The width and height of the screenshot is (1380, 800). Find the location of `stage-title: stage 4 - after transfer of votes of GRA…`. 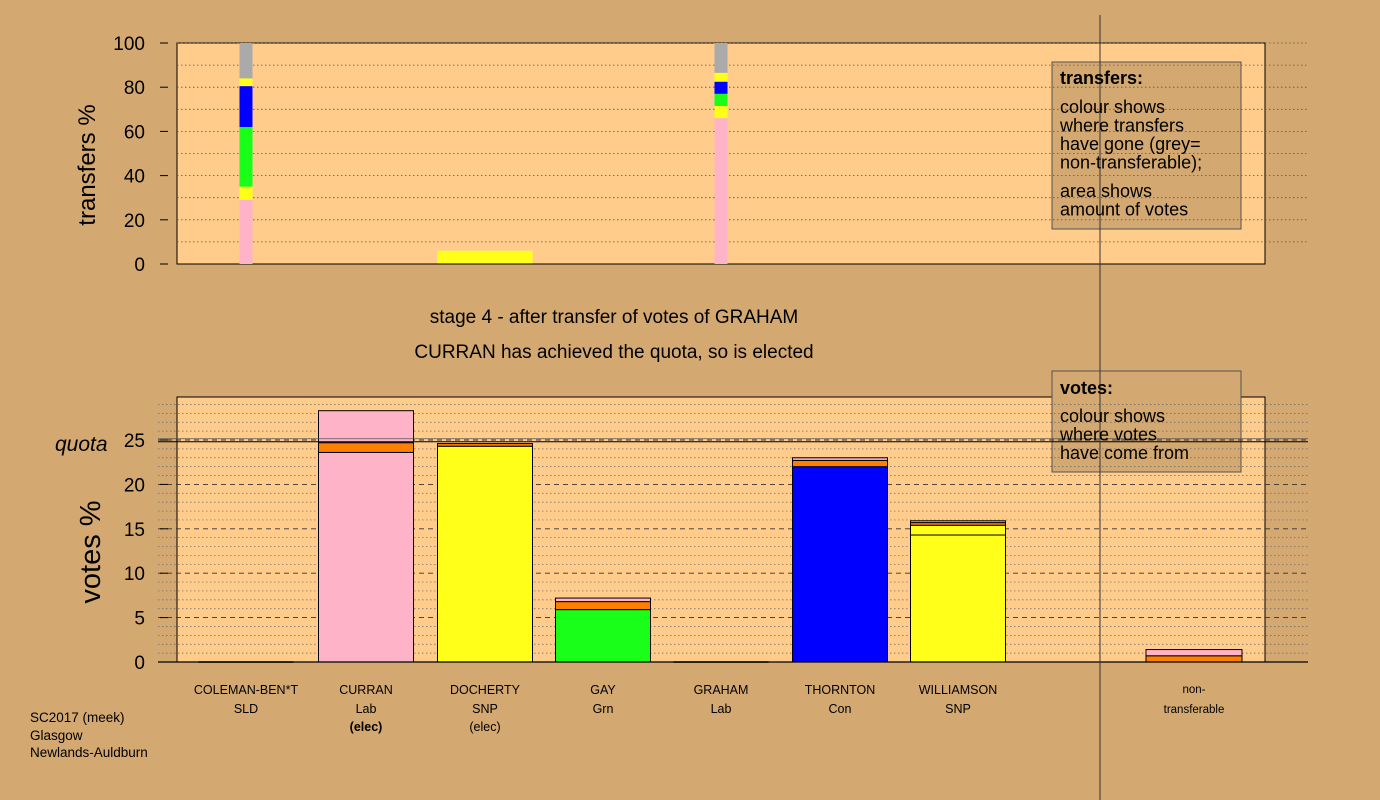

stage-title: stage 4 - after transfer of votes of GRA… is located at coordinates (614, 317).